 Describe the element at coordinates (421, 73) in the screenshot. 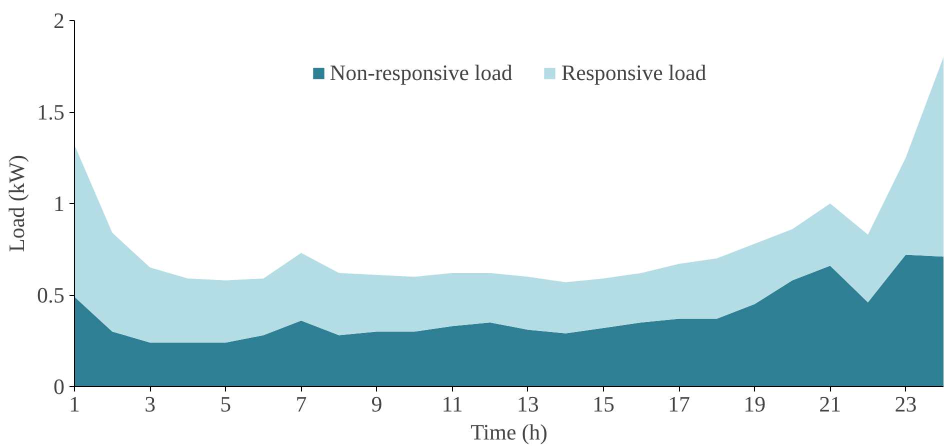

I see `legend-label: Non-responsive load` at that location.